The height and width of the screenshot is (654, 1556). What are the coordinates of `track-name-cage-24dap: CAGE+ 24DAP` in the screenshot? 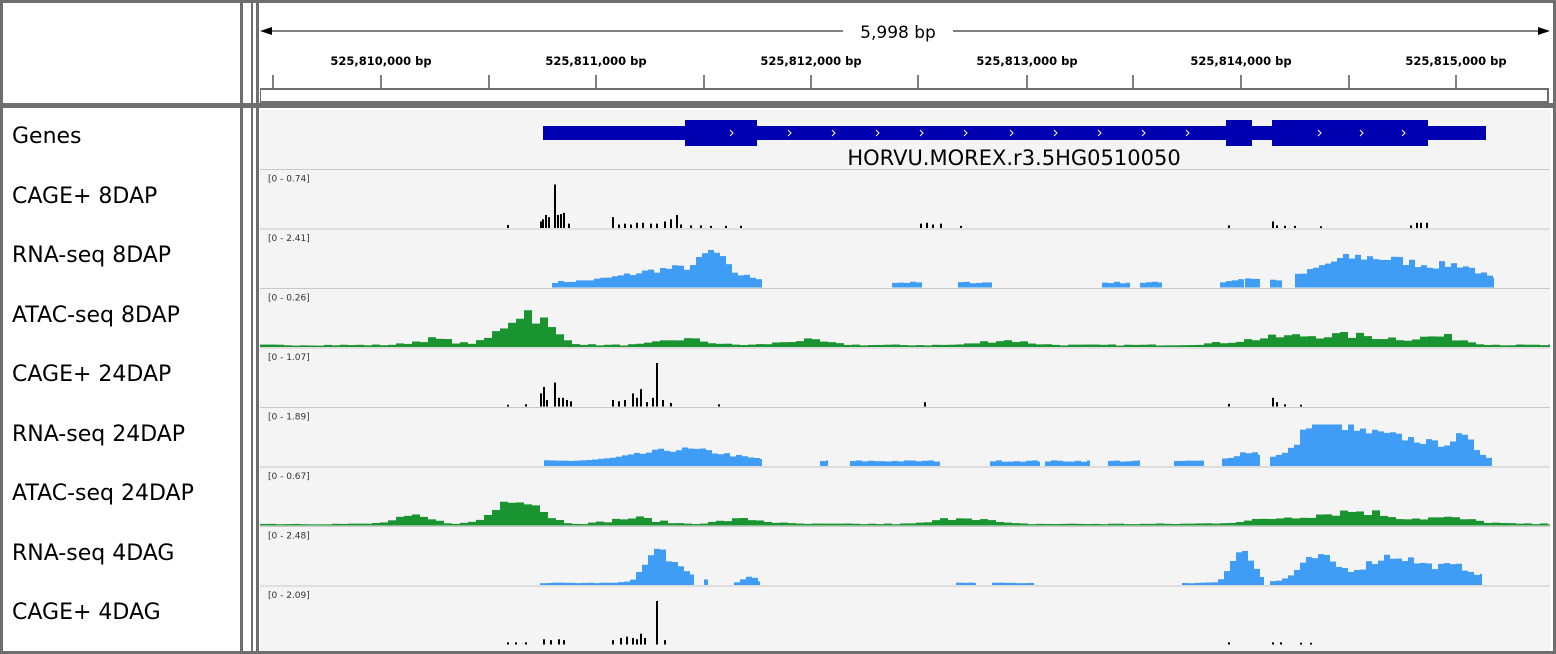 It's located at (92, 374).